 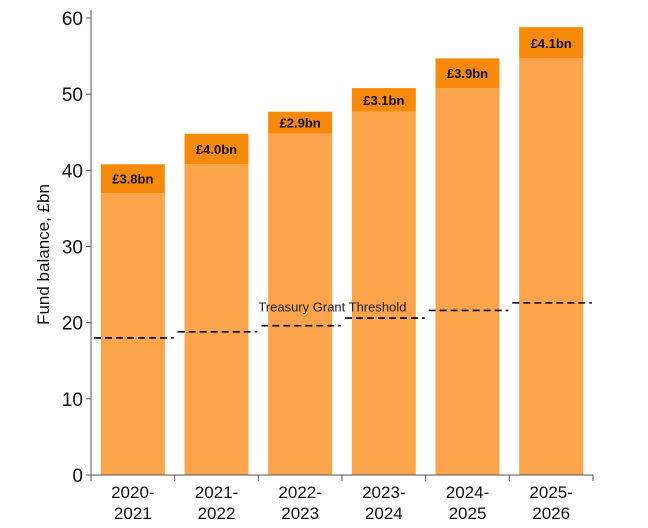 I want to click on x-tick-label-5-line2: 2025, so click(x=468, y=513).